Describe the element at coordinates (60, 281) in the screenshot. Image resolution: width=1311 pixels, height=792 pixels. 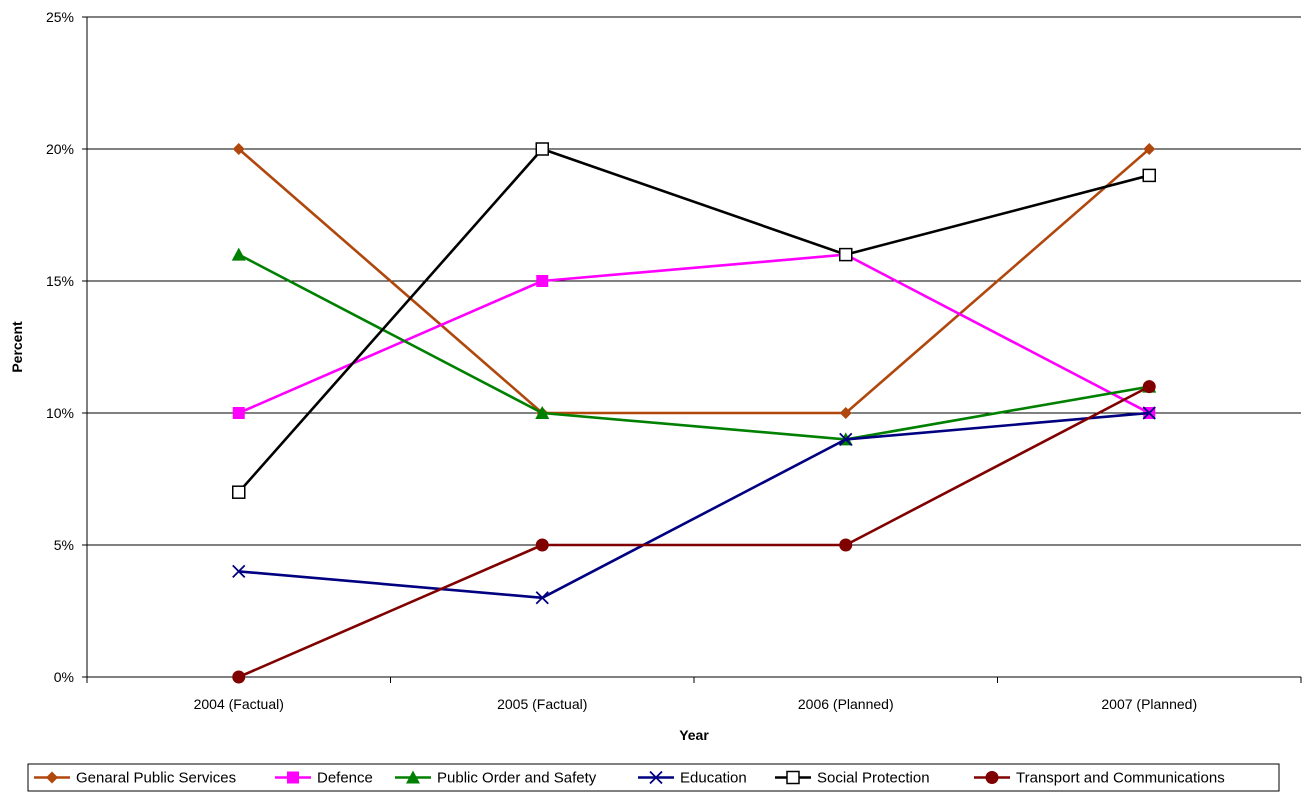
I see `y-tick-label: 15%` at that location.